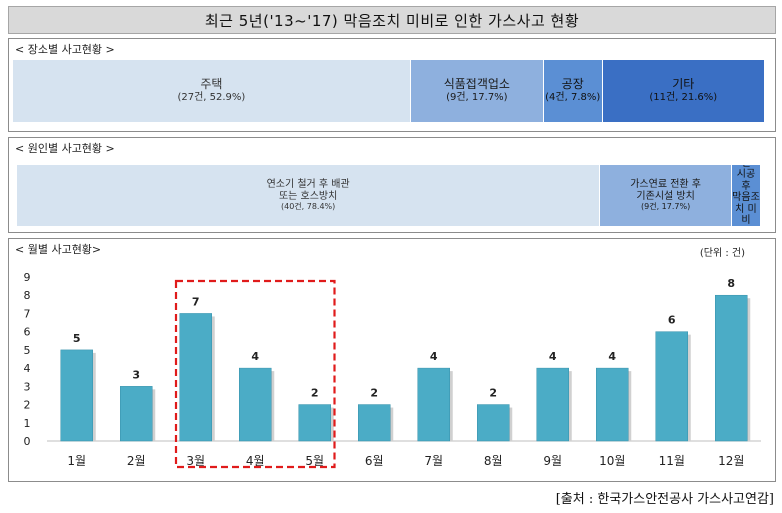  Describe the element at coordinates (746, 167) in the screenshot. I see `cause-segment-label: 가스시설` at that location.